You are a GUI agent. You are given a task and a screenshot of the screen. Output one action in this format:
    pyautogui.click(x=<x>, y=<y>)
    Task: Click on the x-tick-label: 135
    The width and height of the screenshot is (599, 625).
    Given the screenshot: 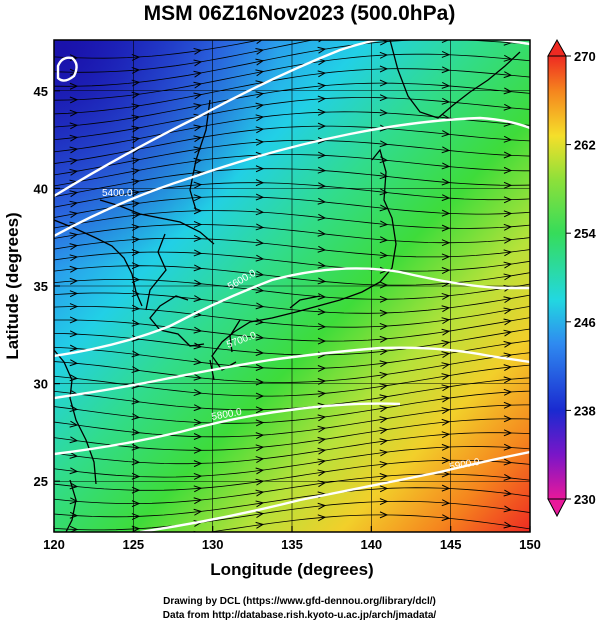 What is the action you would take?
    pyautogui.click(x=292, y=544)
    